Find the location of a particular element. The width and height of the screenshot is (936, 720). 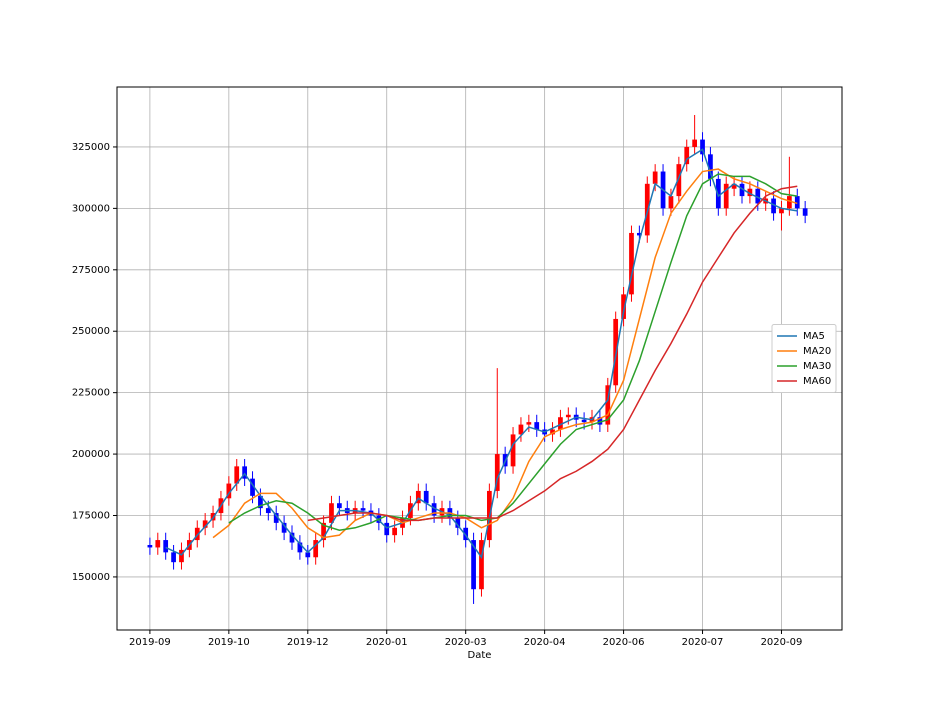

x-tick-label: 2019-10 is located at coordinates (229, 642).